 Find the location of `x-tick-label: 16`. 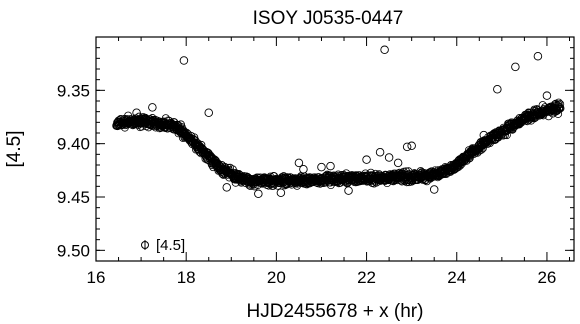

x-tick-label: 16 is located at coordinates (96, 277).